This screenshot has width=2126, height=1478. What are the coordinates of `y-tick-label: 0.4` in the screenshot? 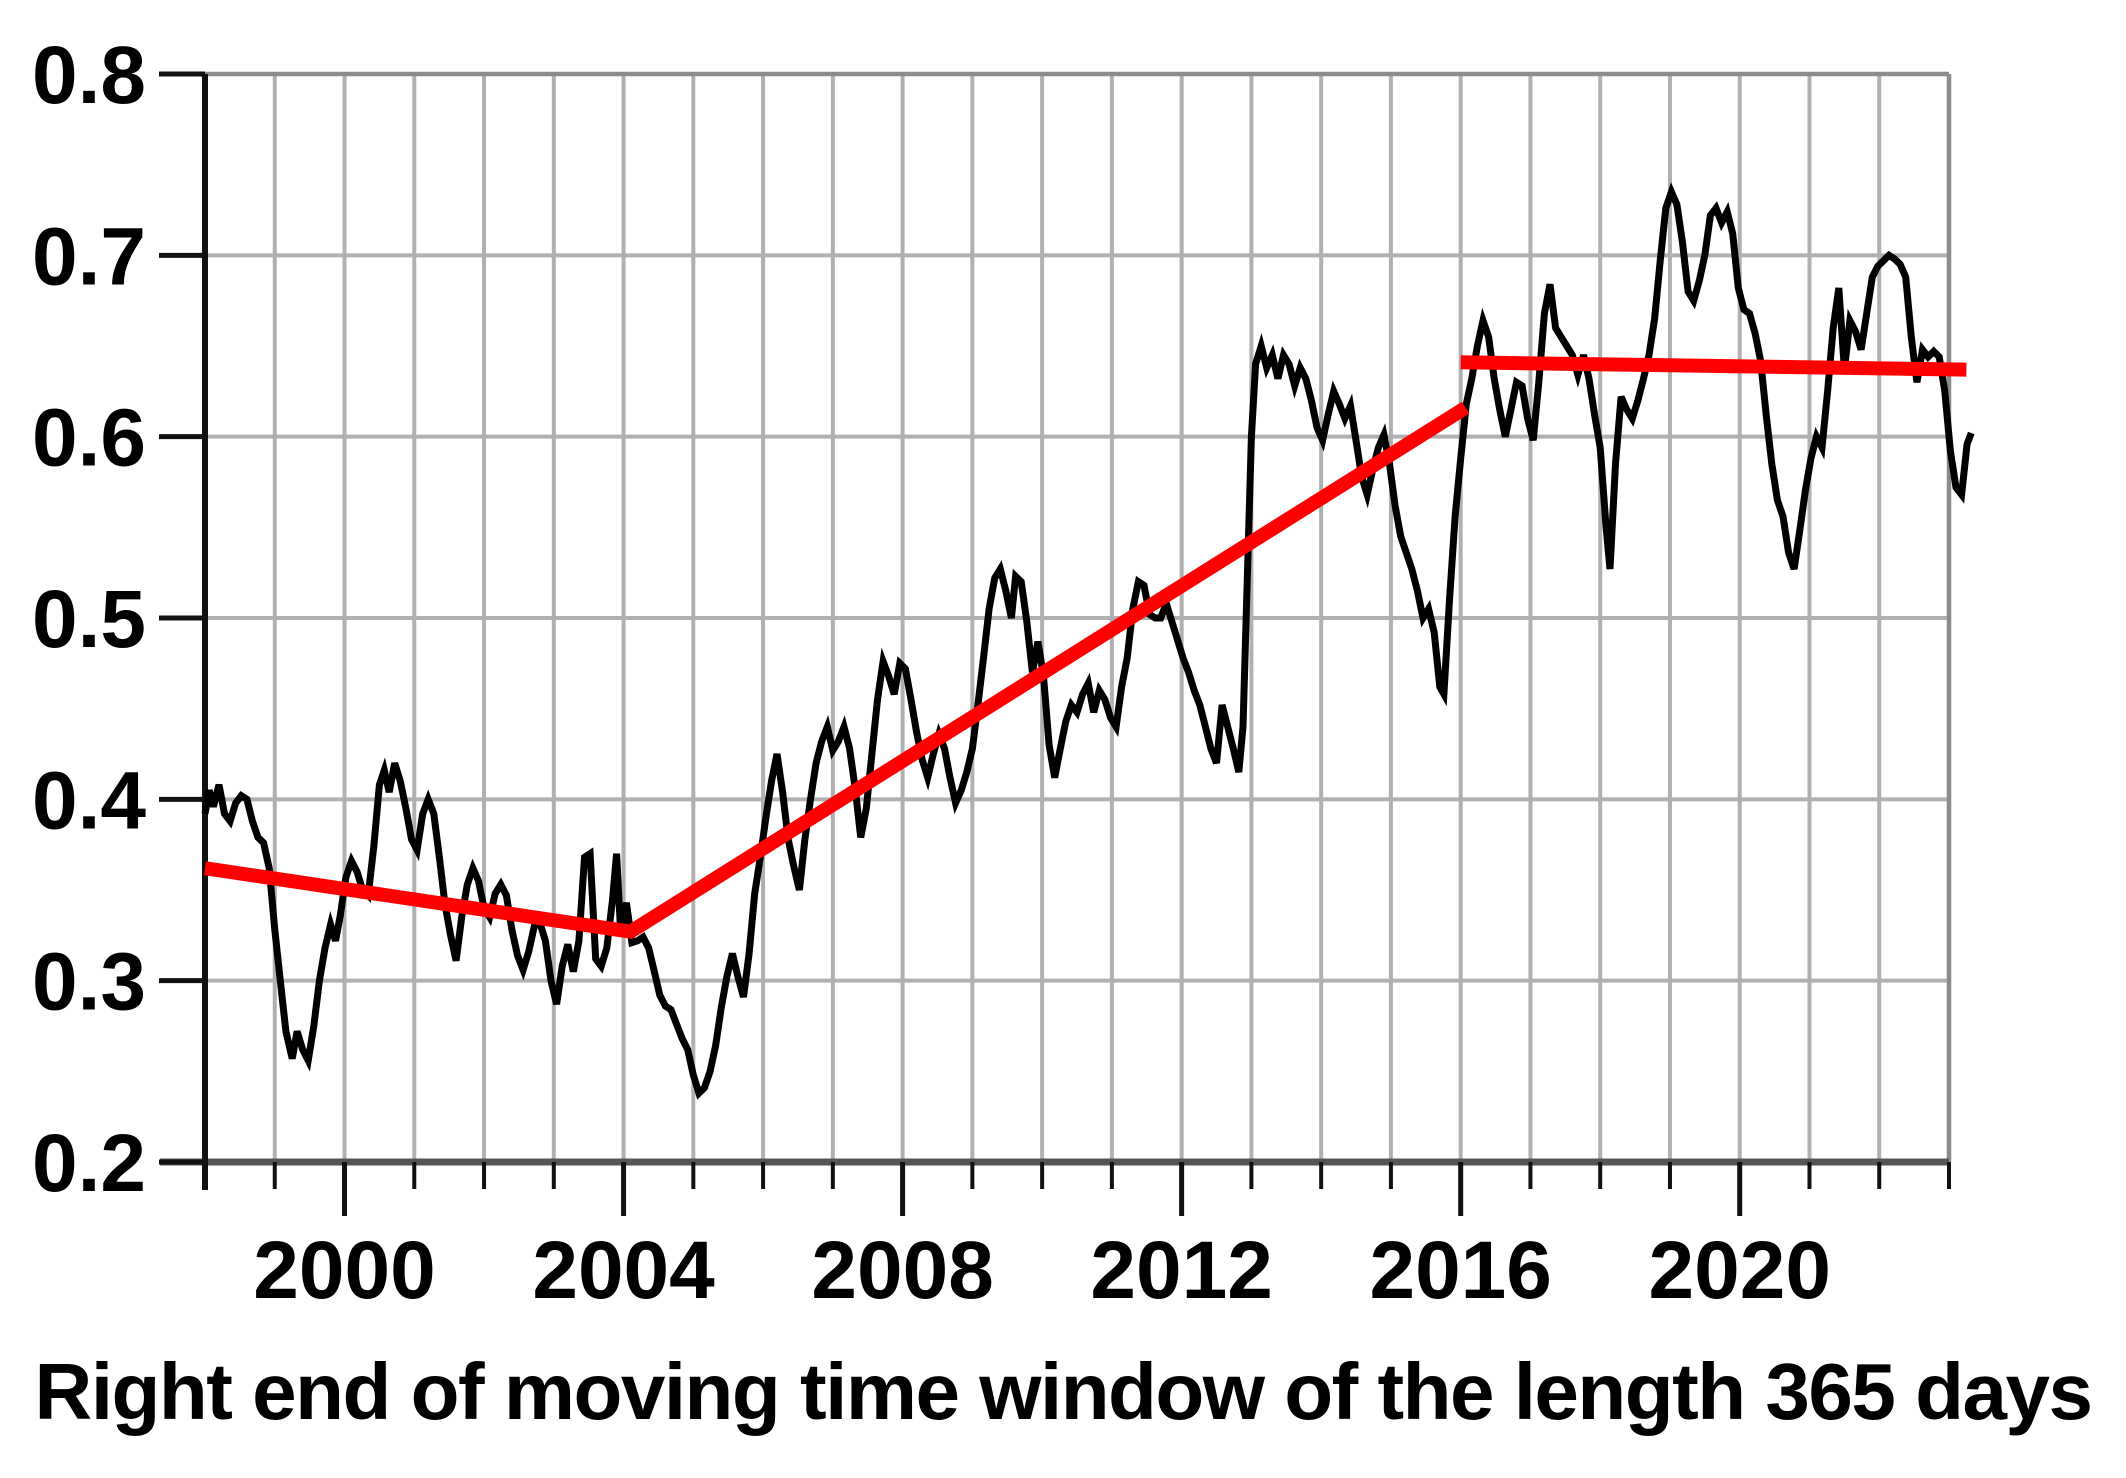 It's located at (89, 800).